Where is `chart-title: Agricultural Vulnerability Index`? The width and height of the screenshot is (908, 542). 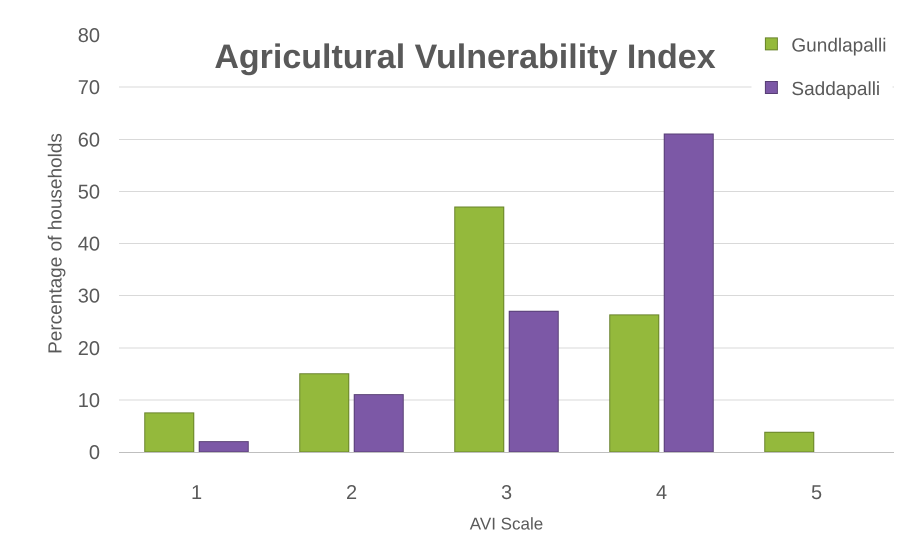 chart-title: Agricultural Vulnerability Index is located at coordinates (465, 57).